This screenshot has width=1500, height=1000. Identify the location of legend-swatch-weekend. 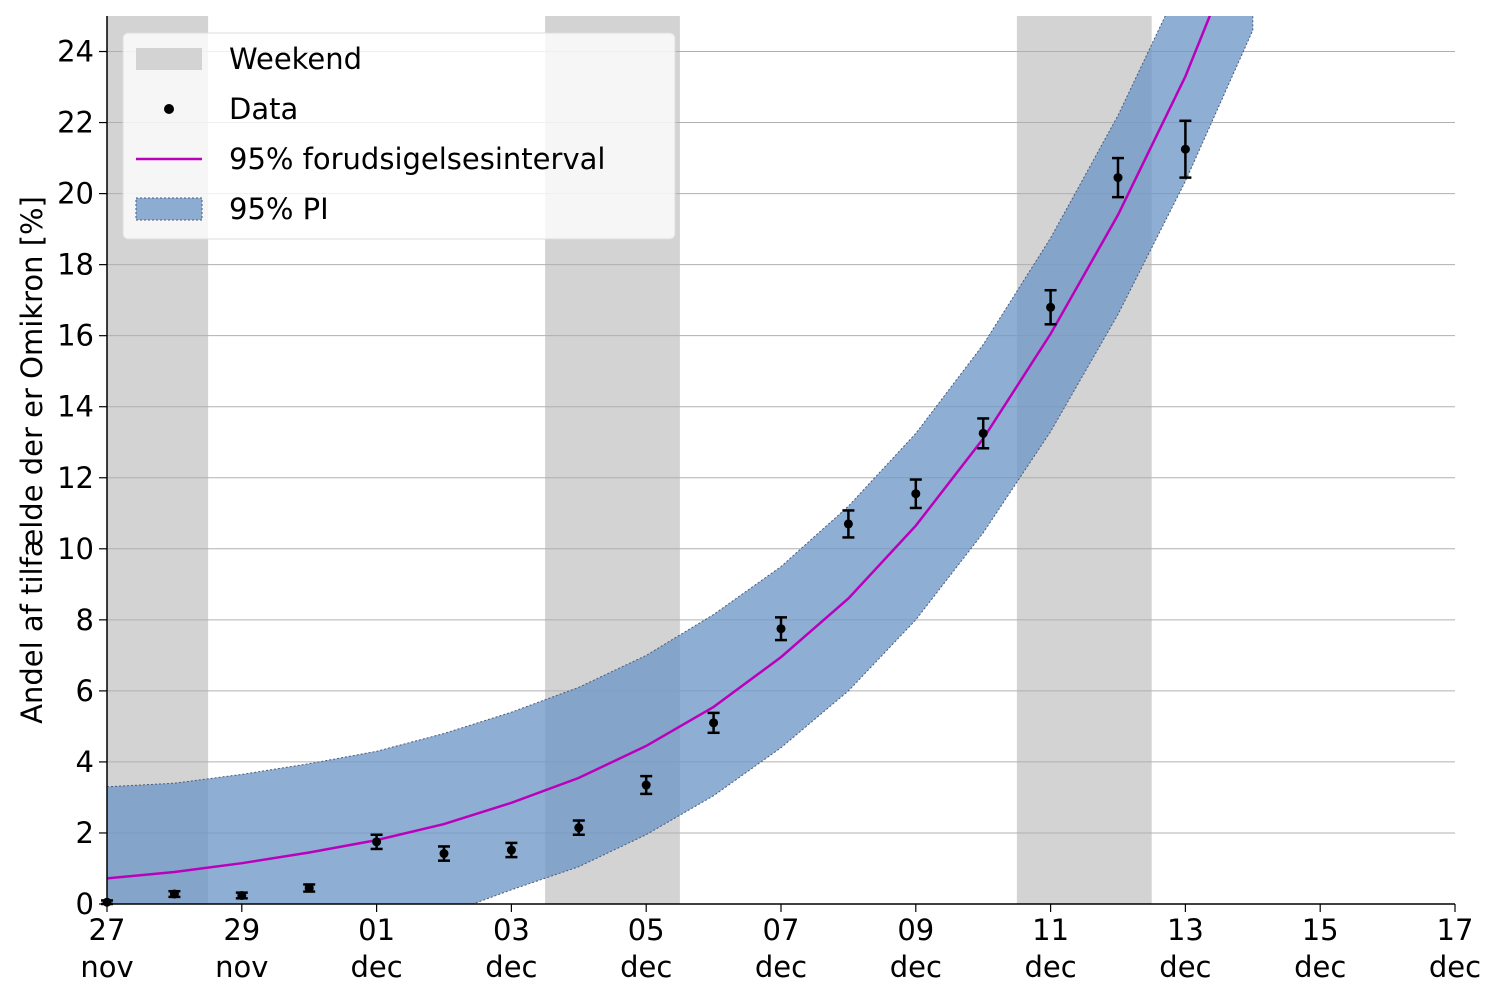
(169, 59).